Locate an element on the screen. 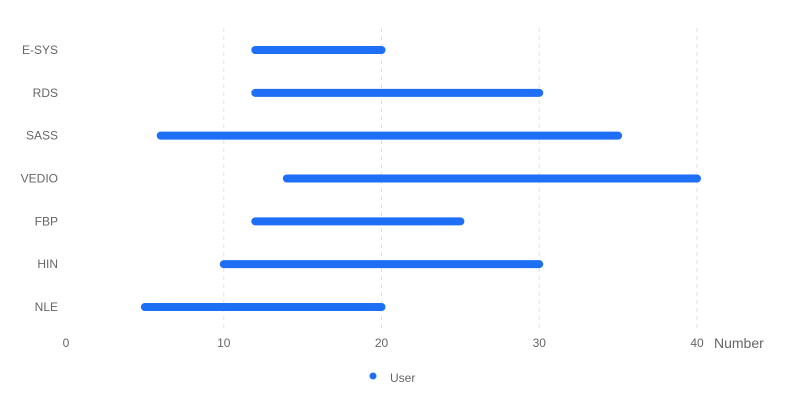  x-axis-title: Number is located at coordinates (739, 343).